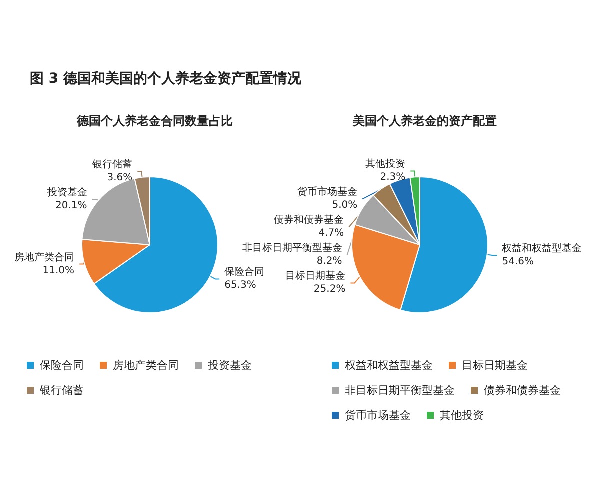  I want to click on legend-label: 银行储蓄, so click(61, 390).